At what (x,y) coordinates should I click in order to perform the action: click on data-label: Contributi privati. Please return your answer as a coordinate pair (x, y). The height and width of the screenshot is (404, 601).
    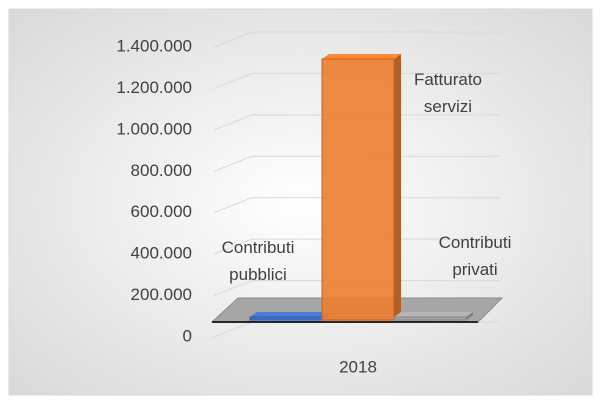
    Looking at the image, I should click on (475, 256).